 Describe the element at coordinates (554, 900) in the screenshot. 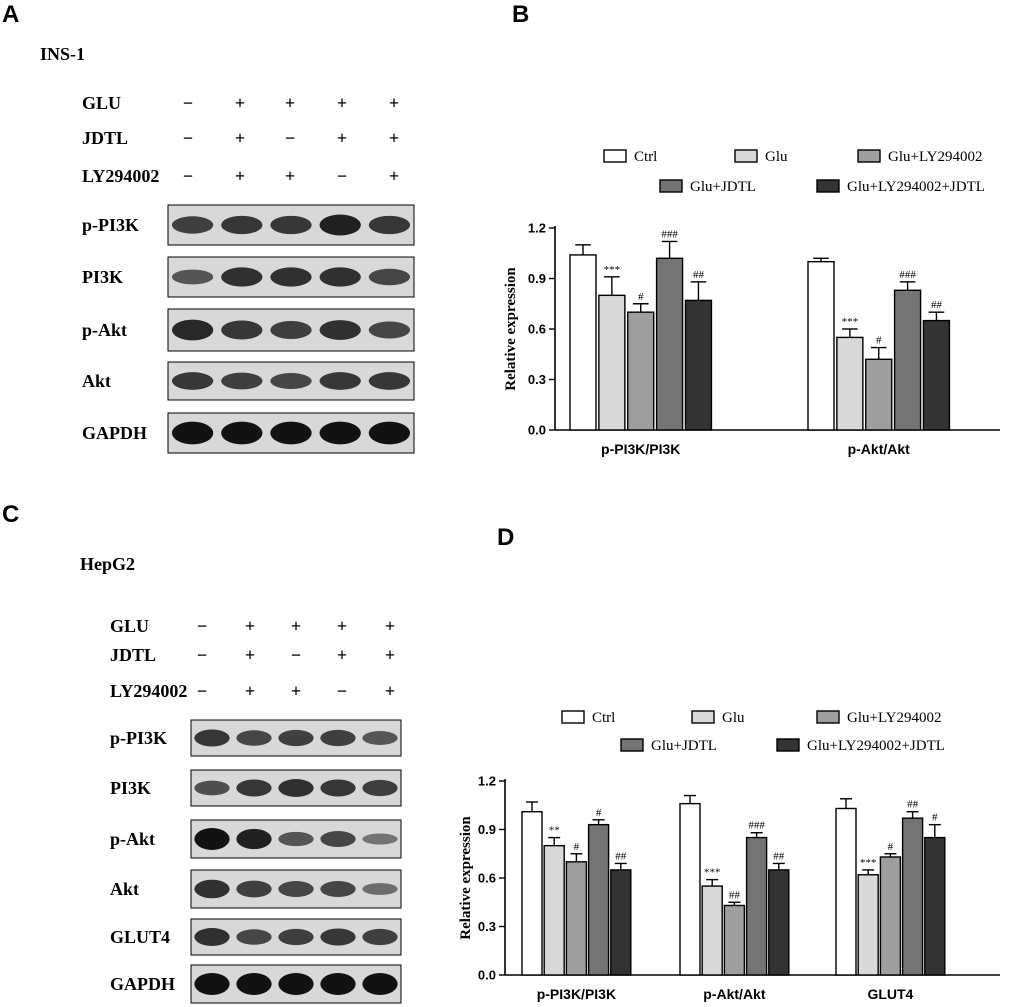

I see `bar-group: **` at that location.